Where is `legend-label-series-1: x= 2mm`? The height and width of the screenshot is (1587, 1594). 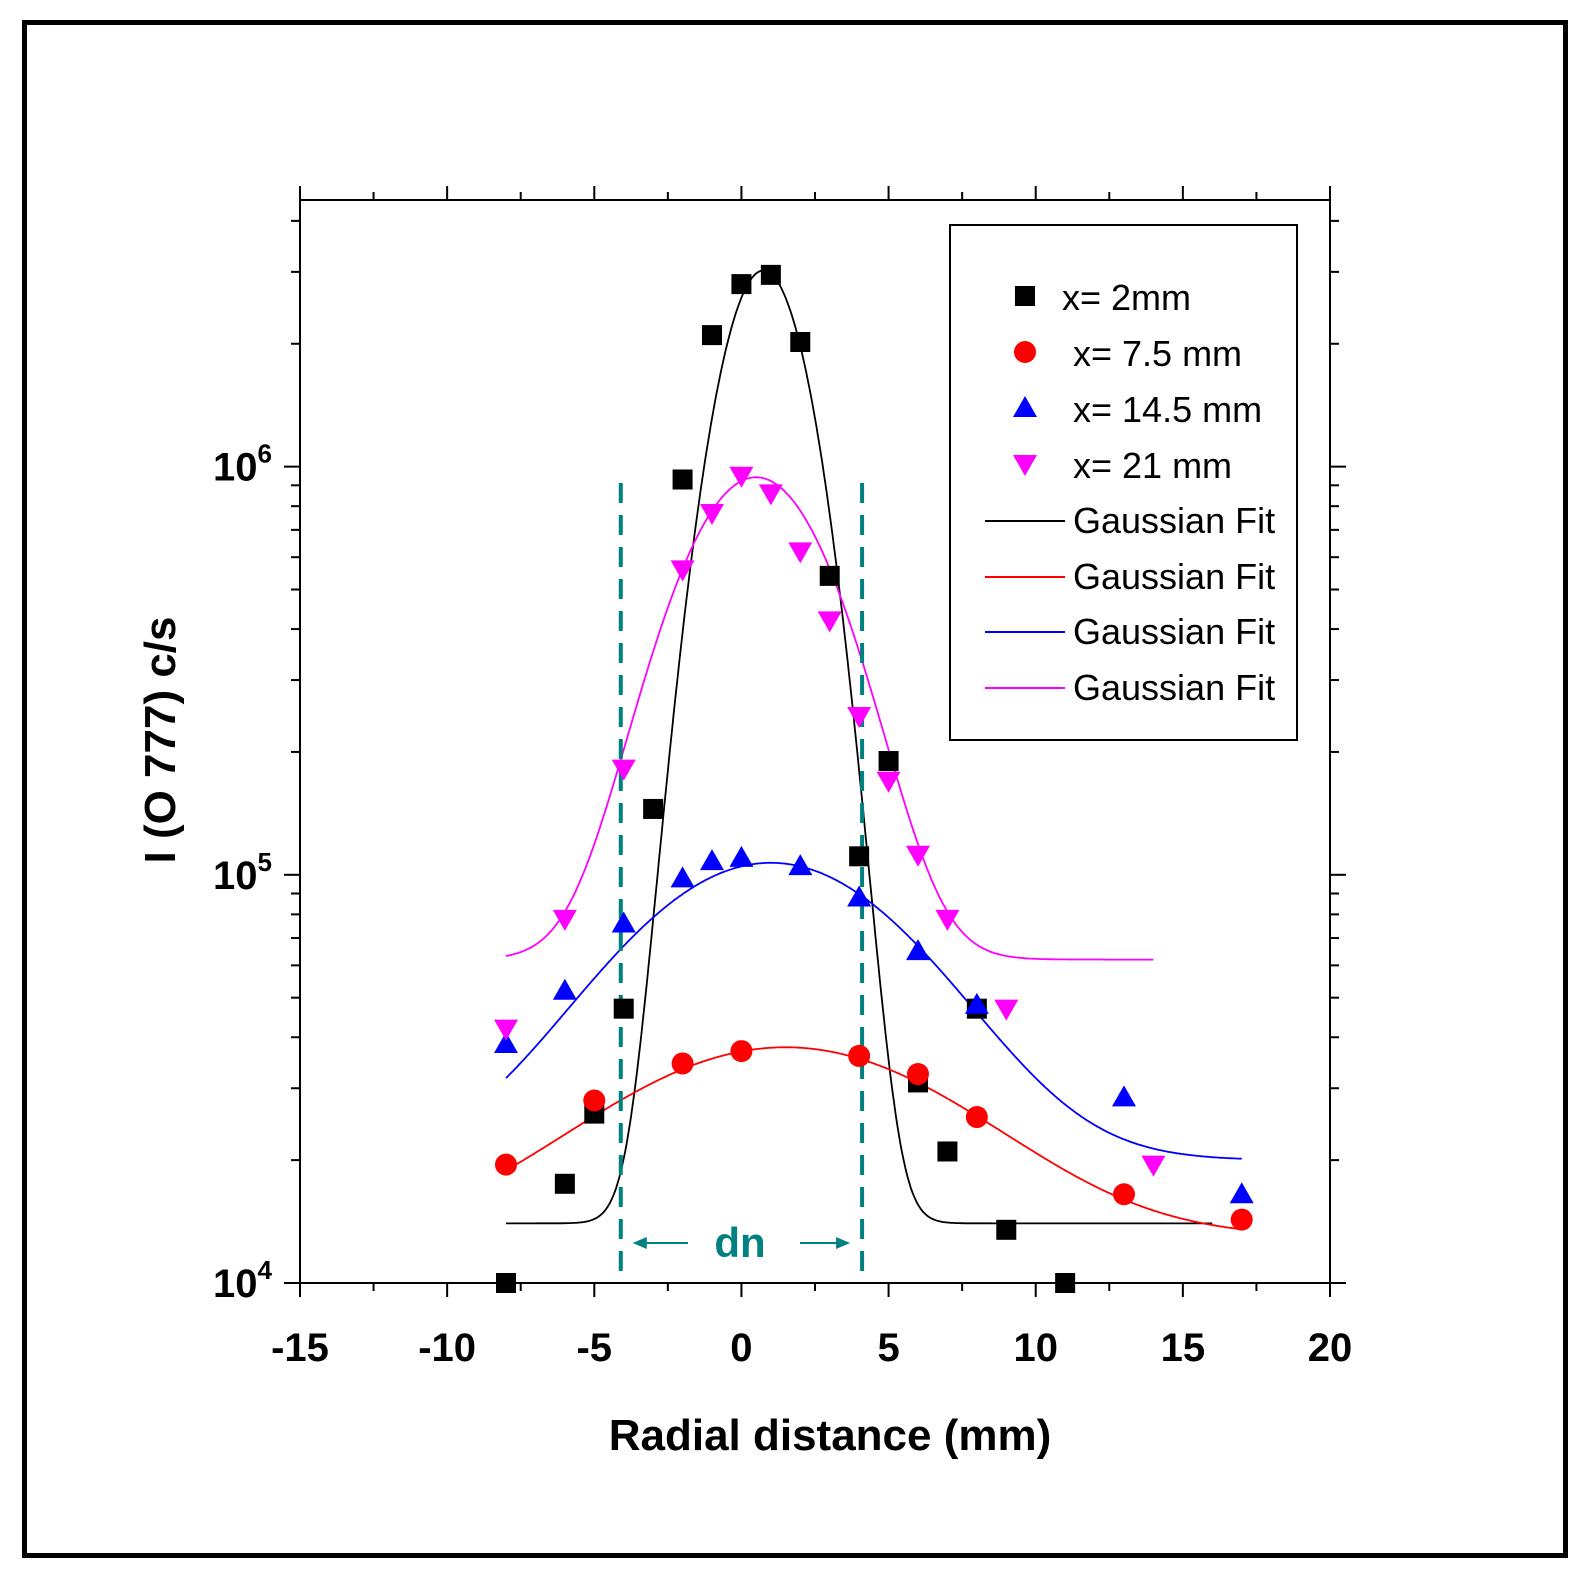
legend-label-series-1: x= 2mm is located at coordinates (1126, 297).